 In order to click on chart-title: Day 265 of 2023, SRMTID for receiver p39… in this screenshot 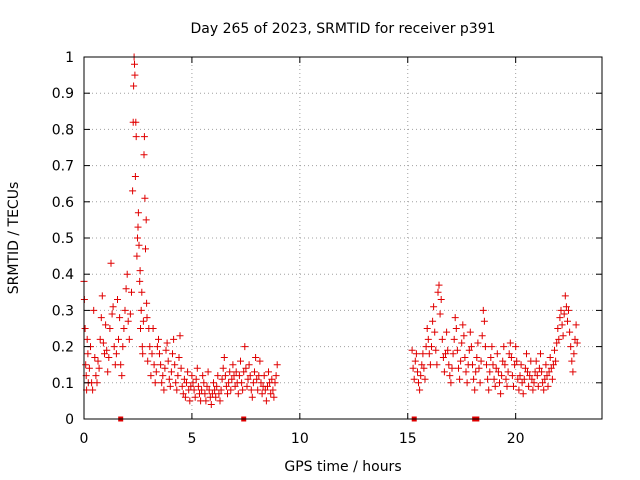, I will do `click(342, 29)`.